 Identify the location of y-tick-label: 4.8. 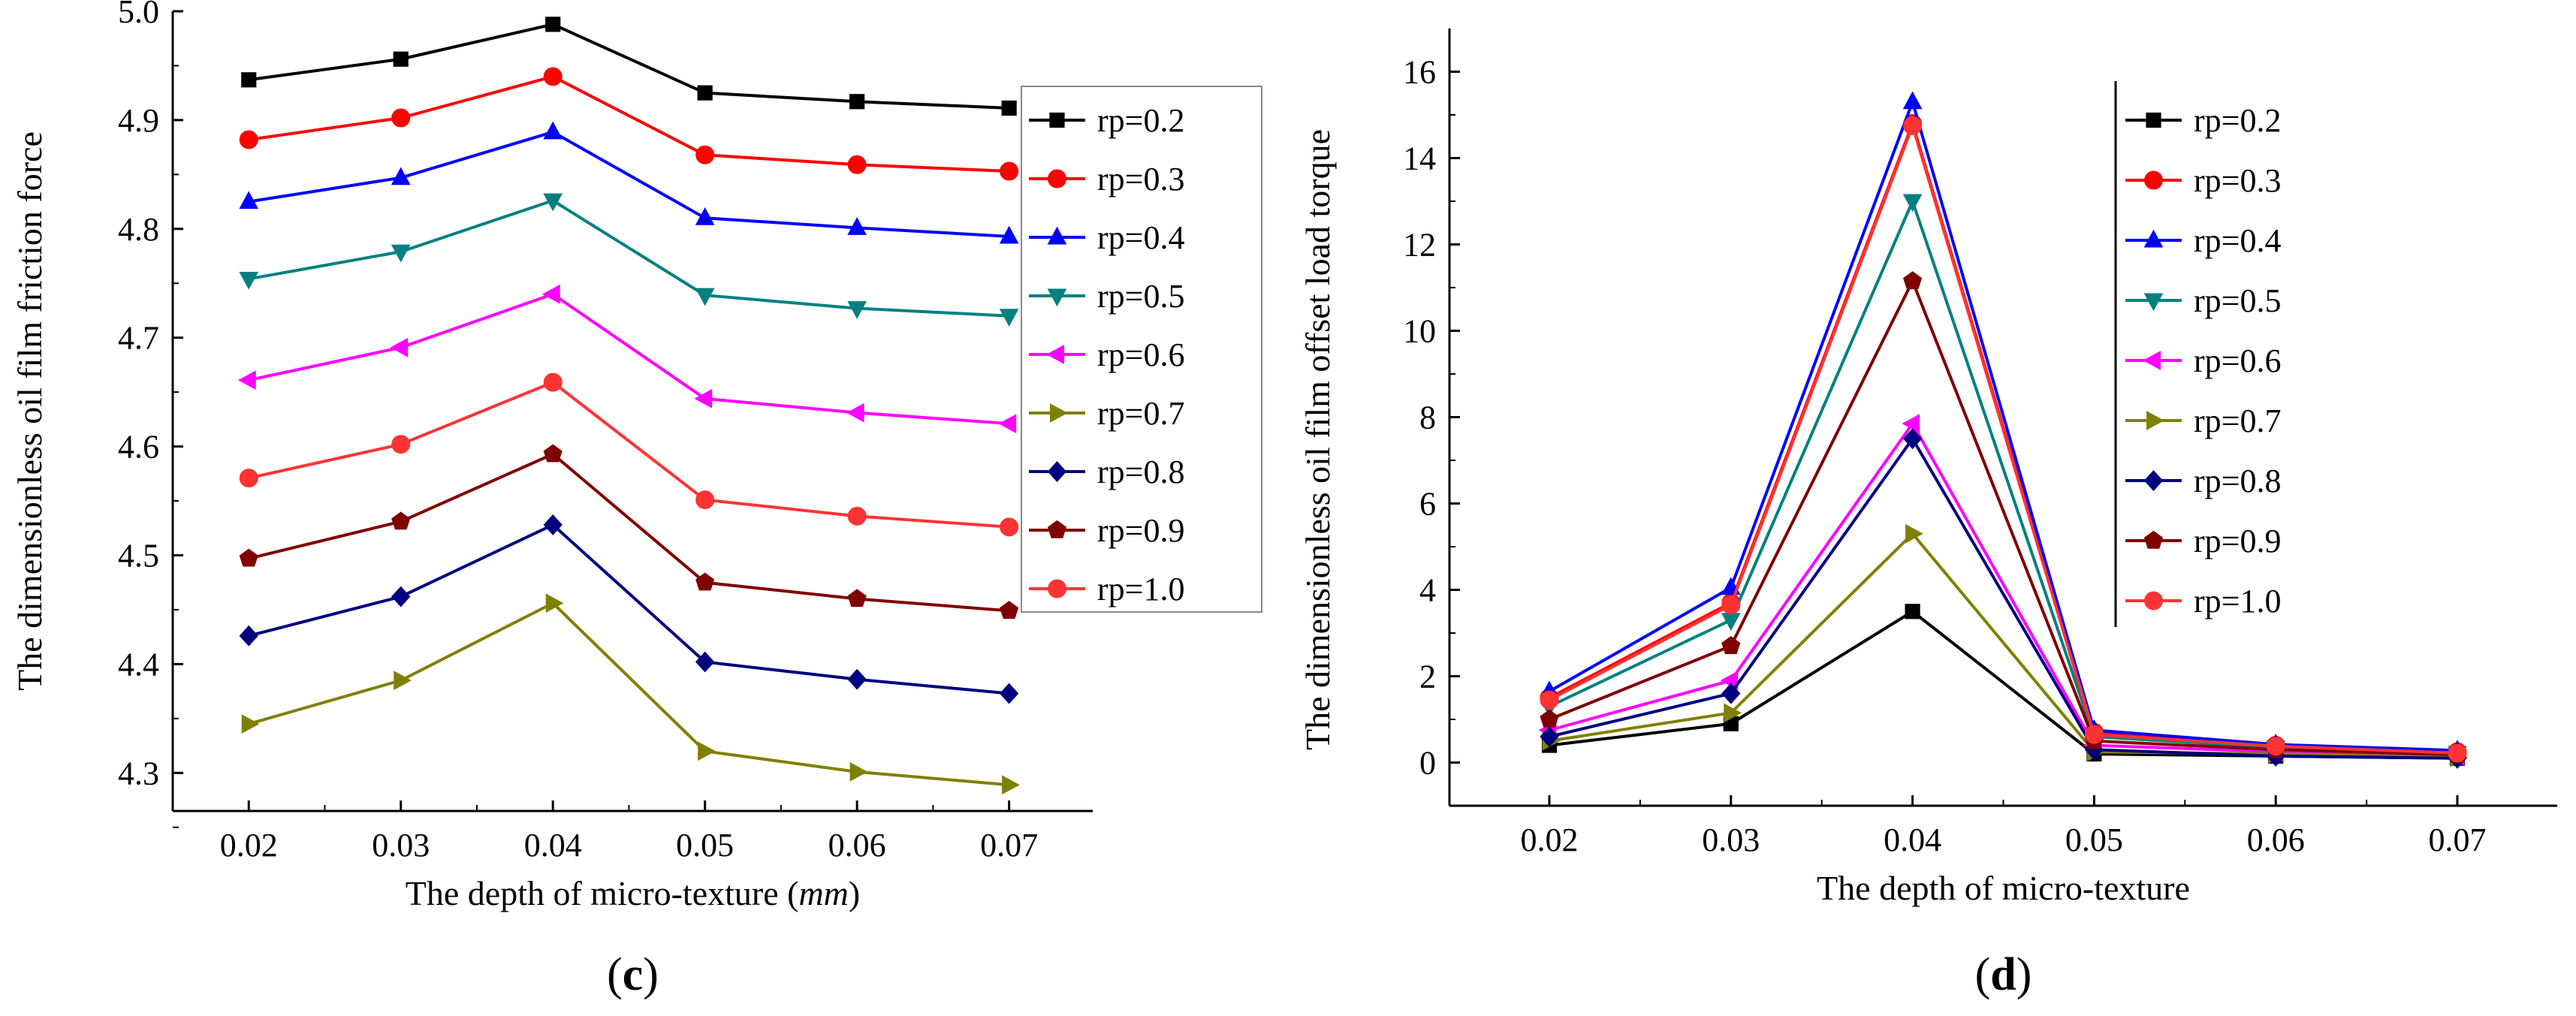
(138, 230).